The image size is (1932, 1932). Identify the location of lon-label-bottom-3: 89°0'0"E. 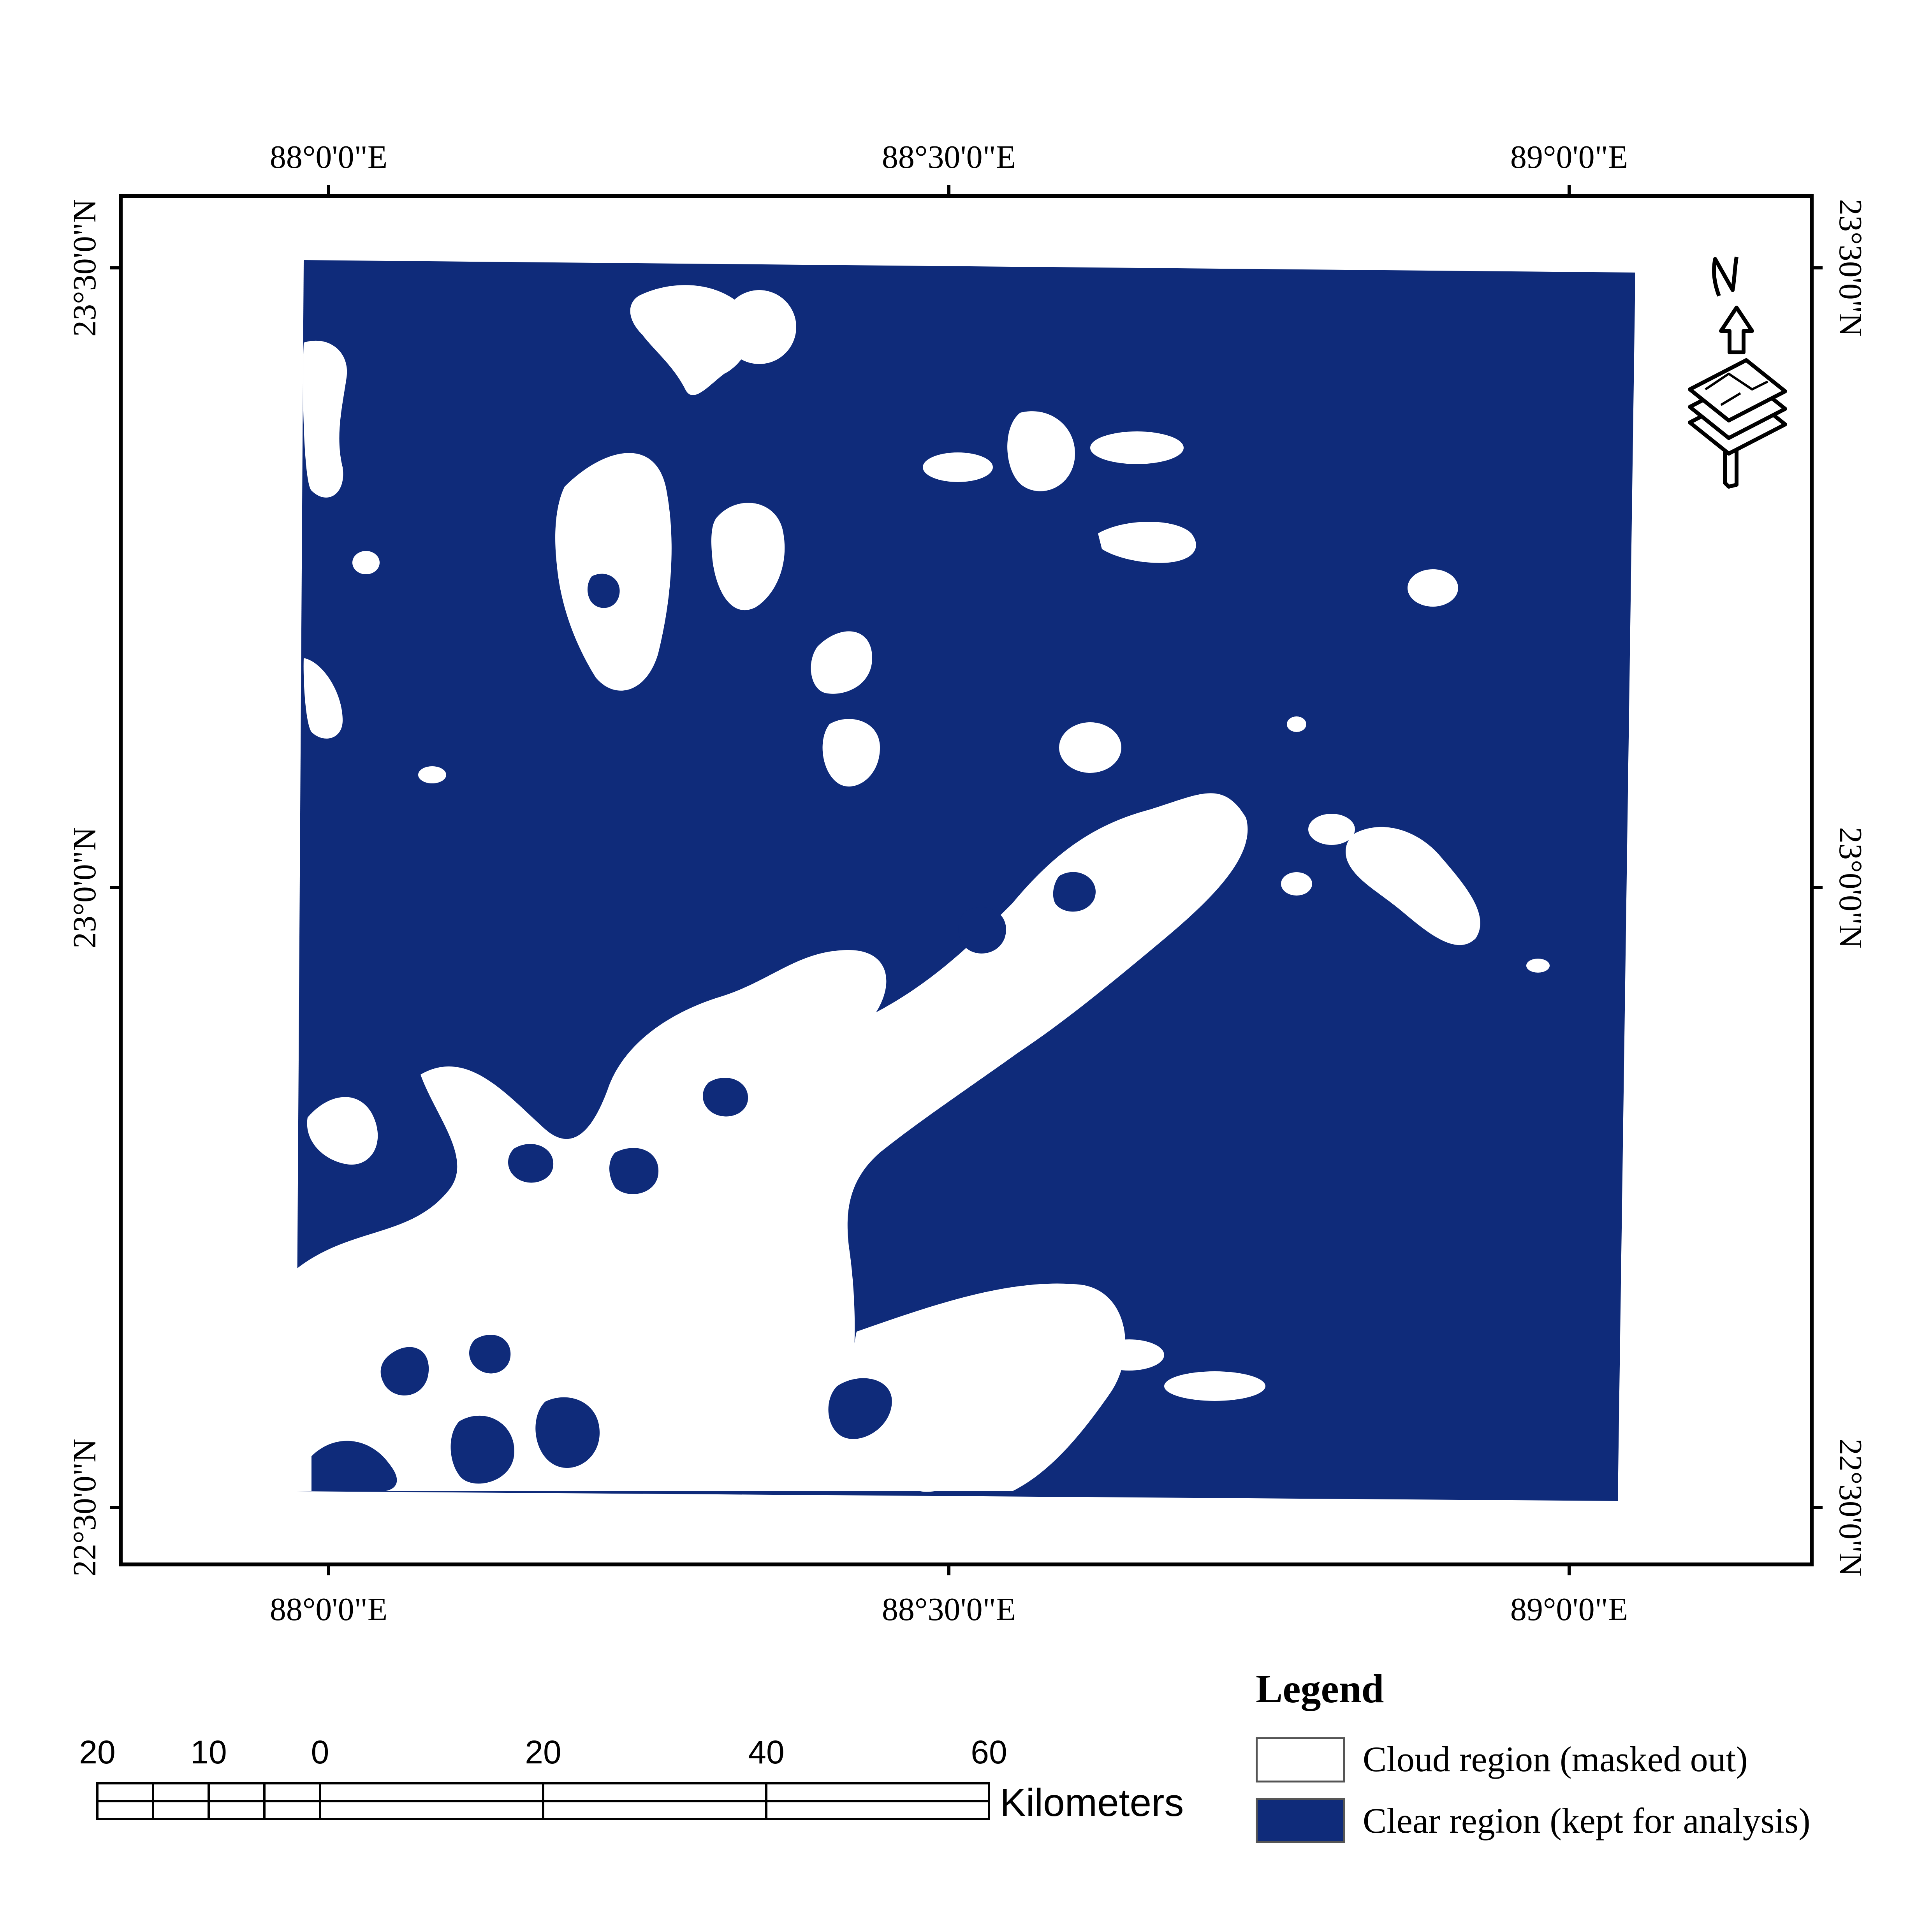
(1569, 1609).